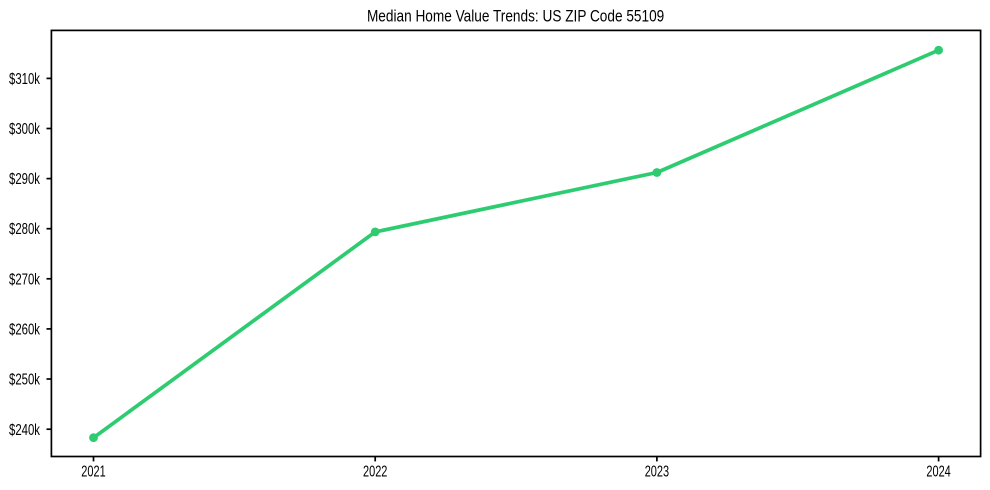  Describe the element at coordinates (24, 380) in the screenshot. I see `svg-text: $250k` at that location.